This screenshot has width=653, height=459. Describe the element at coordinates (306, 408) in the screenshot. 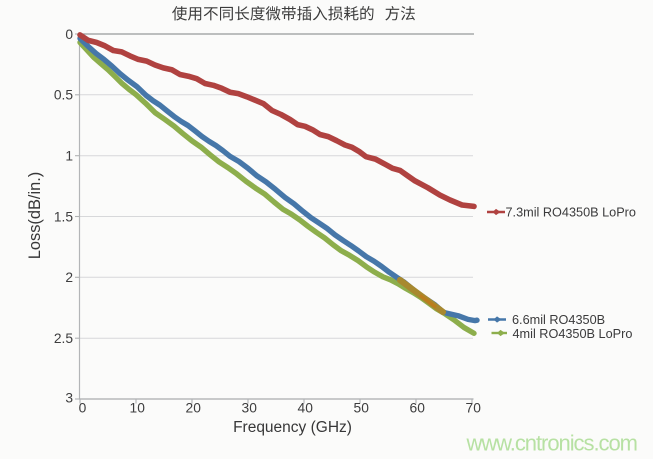

I see `svg-text: 40` at that location.